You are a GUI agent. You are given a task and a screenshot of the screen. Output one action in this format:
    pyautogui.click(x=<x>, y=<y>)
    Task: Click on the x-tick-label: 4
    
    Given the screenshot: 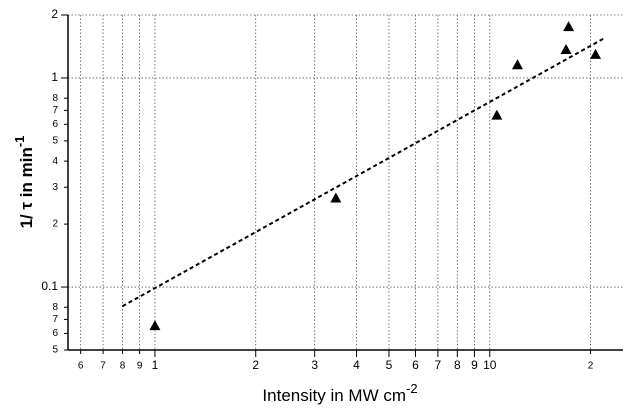 What is the action you would take?
    pyautogui.click(x=356, y=365)
    